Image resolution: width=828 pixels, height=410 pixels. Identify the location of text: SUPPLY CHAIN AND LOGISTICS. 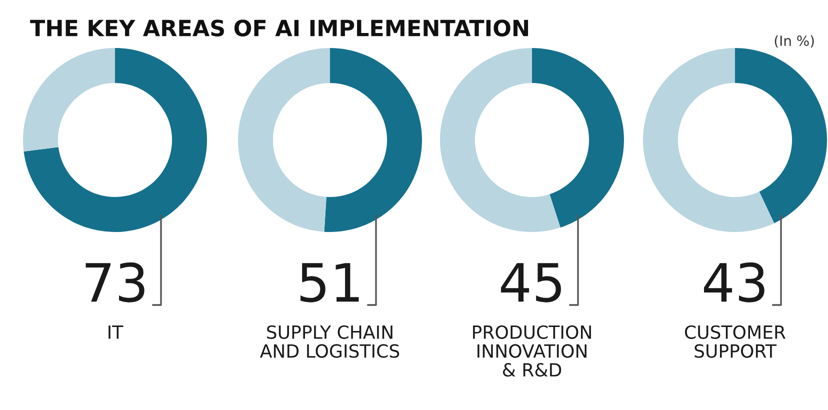
(330, 341).